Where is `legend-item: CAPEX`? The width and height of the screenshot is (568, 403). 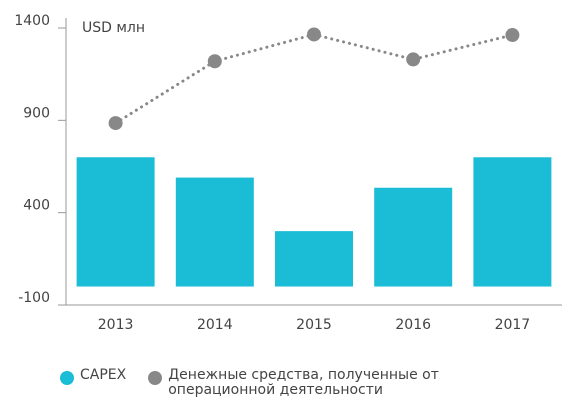
legend-item: CAPEX is located at coordinates (93, 383).